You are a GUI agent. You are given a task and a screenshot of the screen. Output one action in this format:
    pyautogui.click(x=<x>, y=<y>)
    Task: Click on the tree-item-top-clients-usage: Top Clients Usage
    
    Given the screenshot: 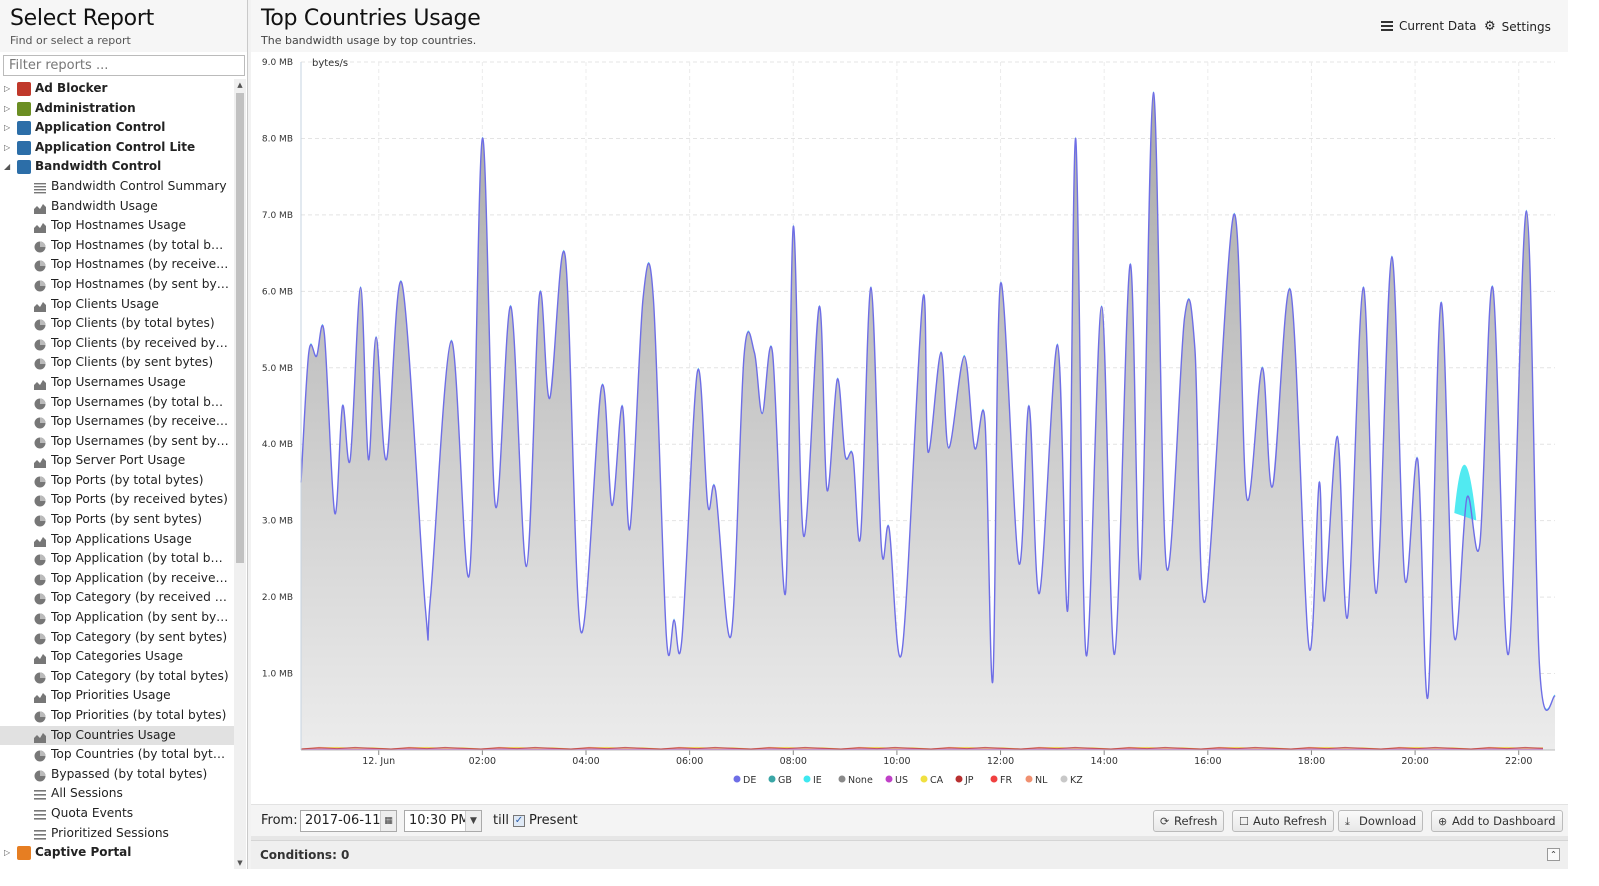 What is the action you would take?
    pyautogui.click(x=117, y=305)
    